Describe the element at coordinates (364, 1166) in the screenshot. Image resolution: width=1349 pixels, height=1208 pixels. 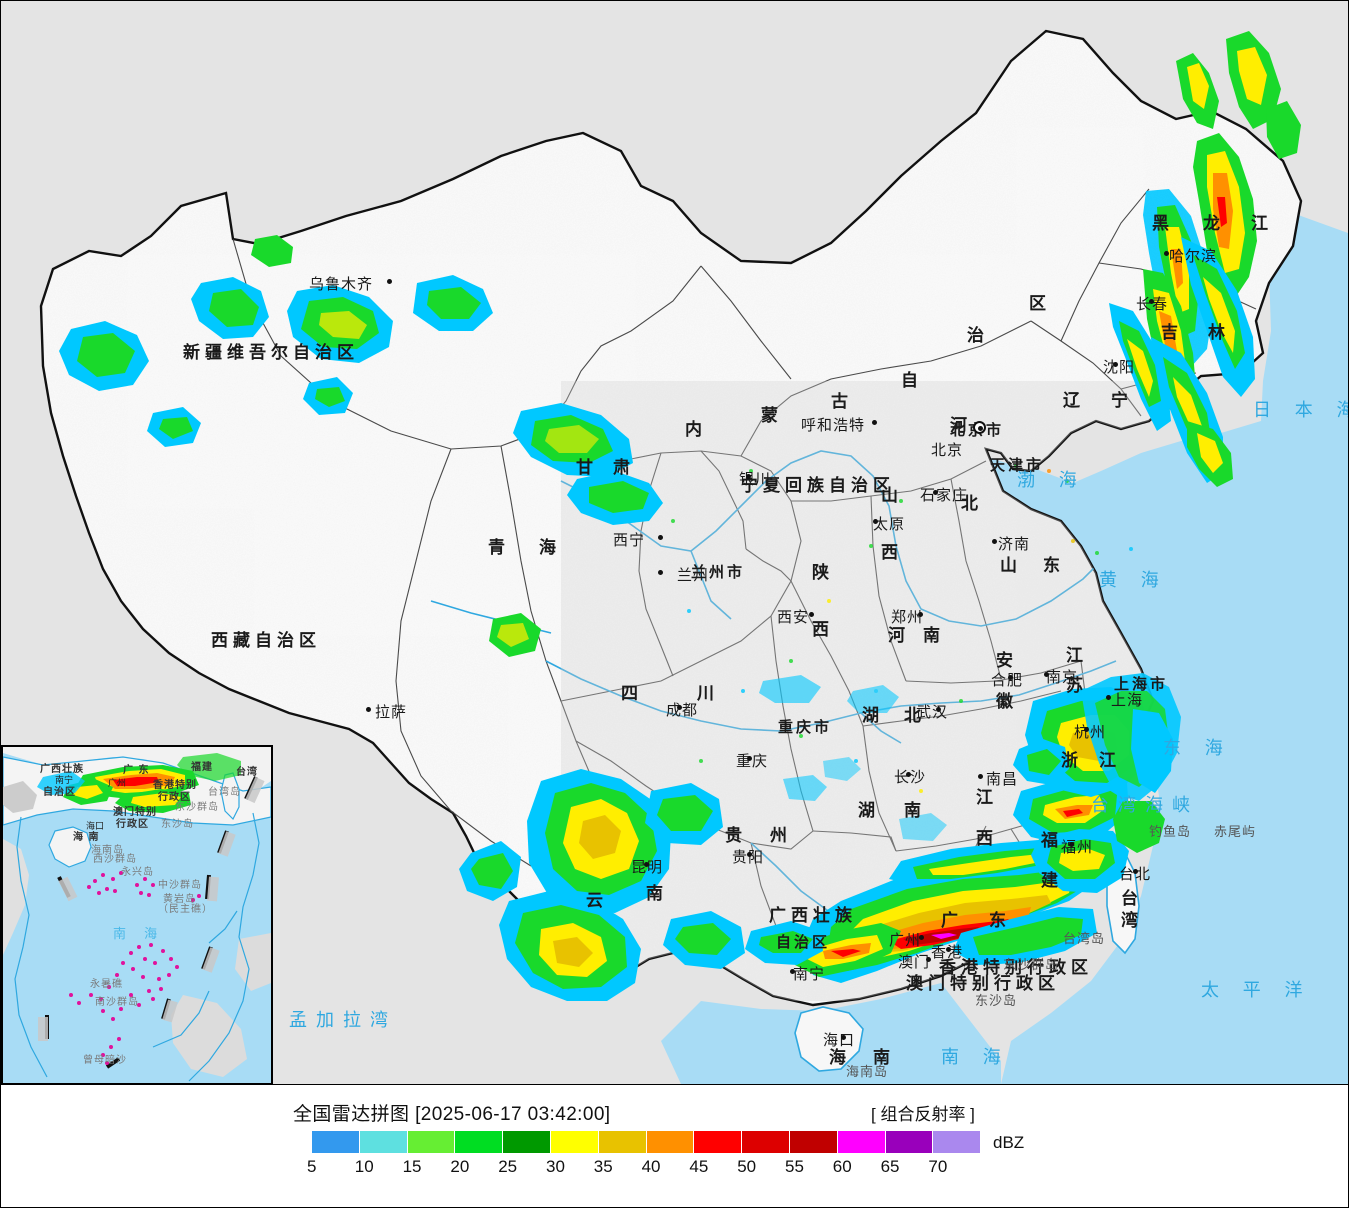
I see `colorbar-tick-10: 10` at that location.